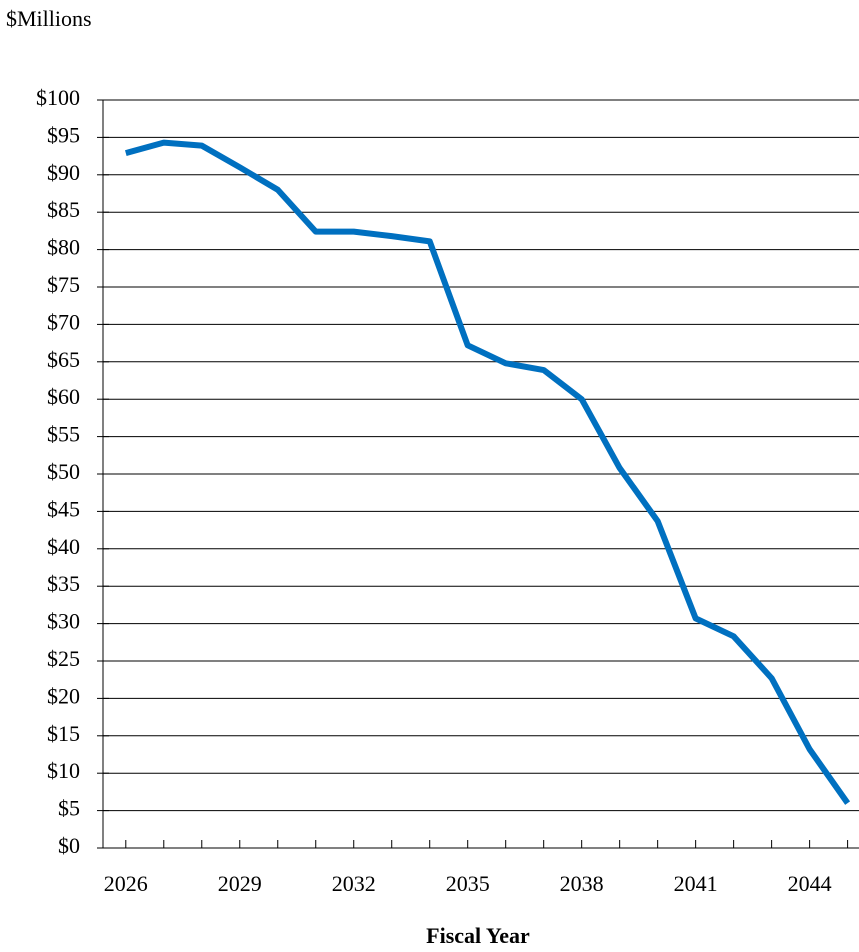 This screenshot has width=859, height=952. Describe the element at coordinates (69, 845) in the screenshot. I see `y-tick-label: $0` at that location.